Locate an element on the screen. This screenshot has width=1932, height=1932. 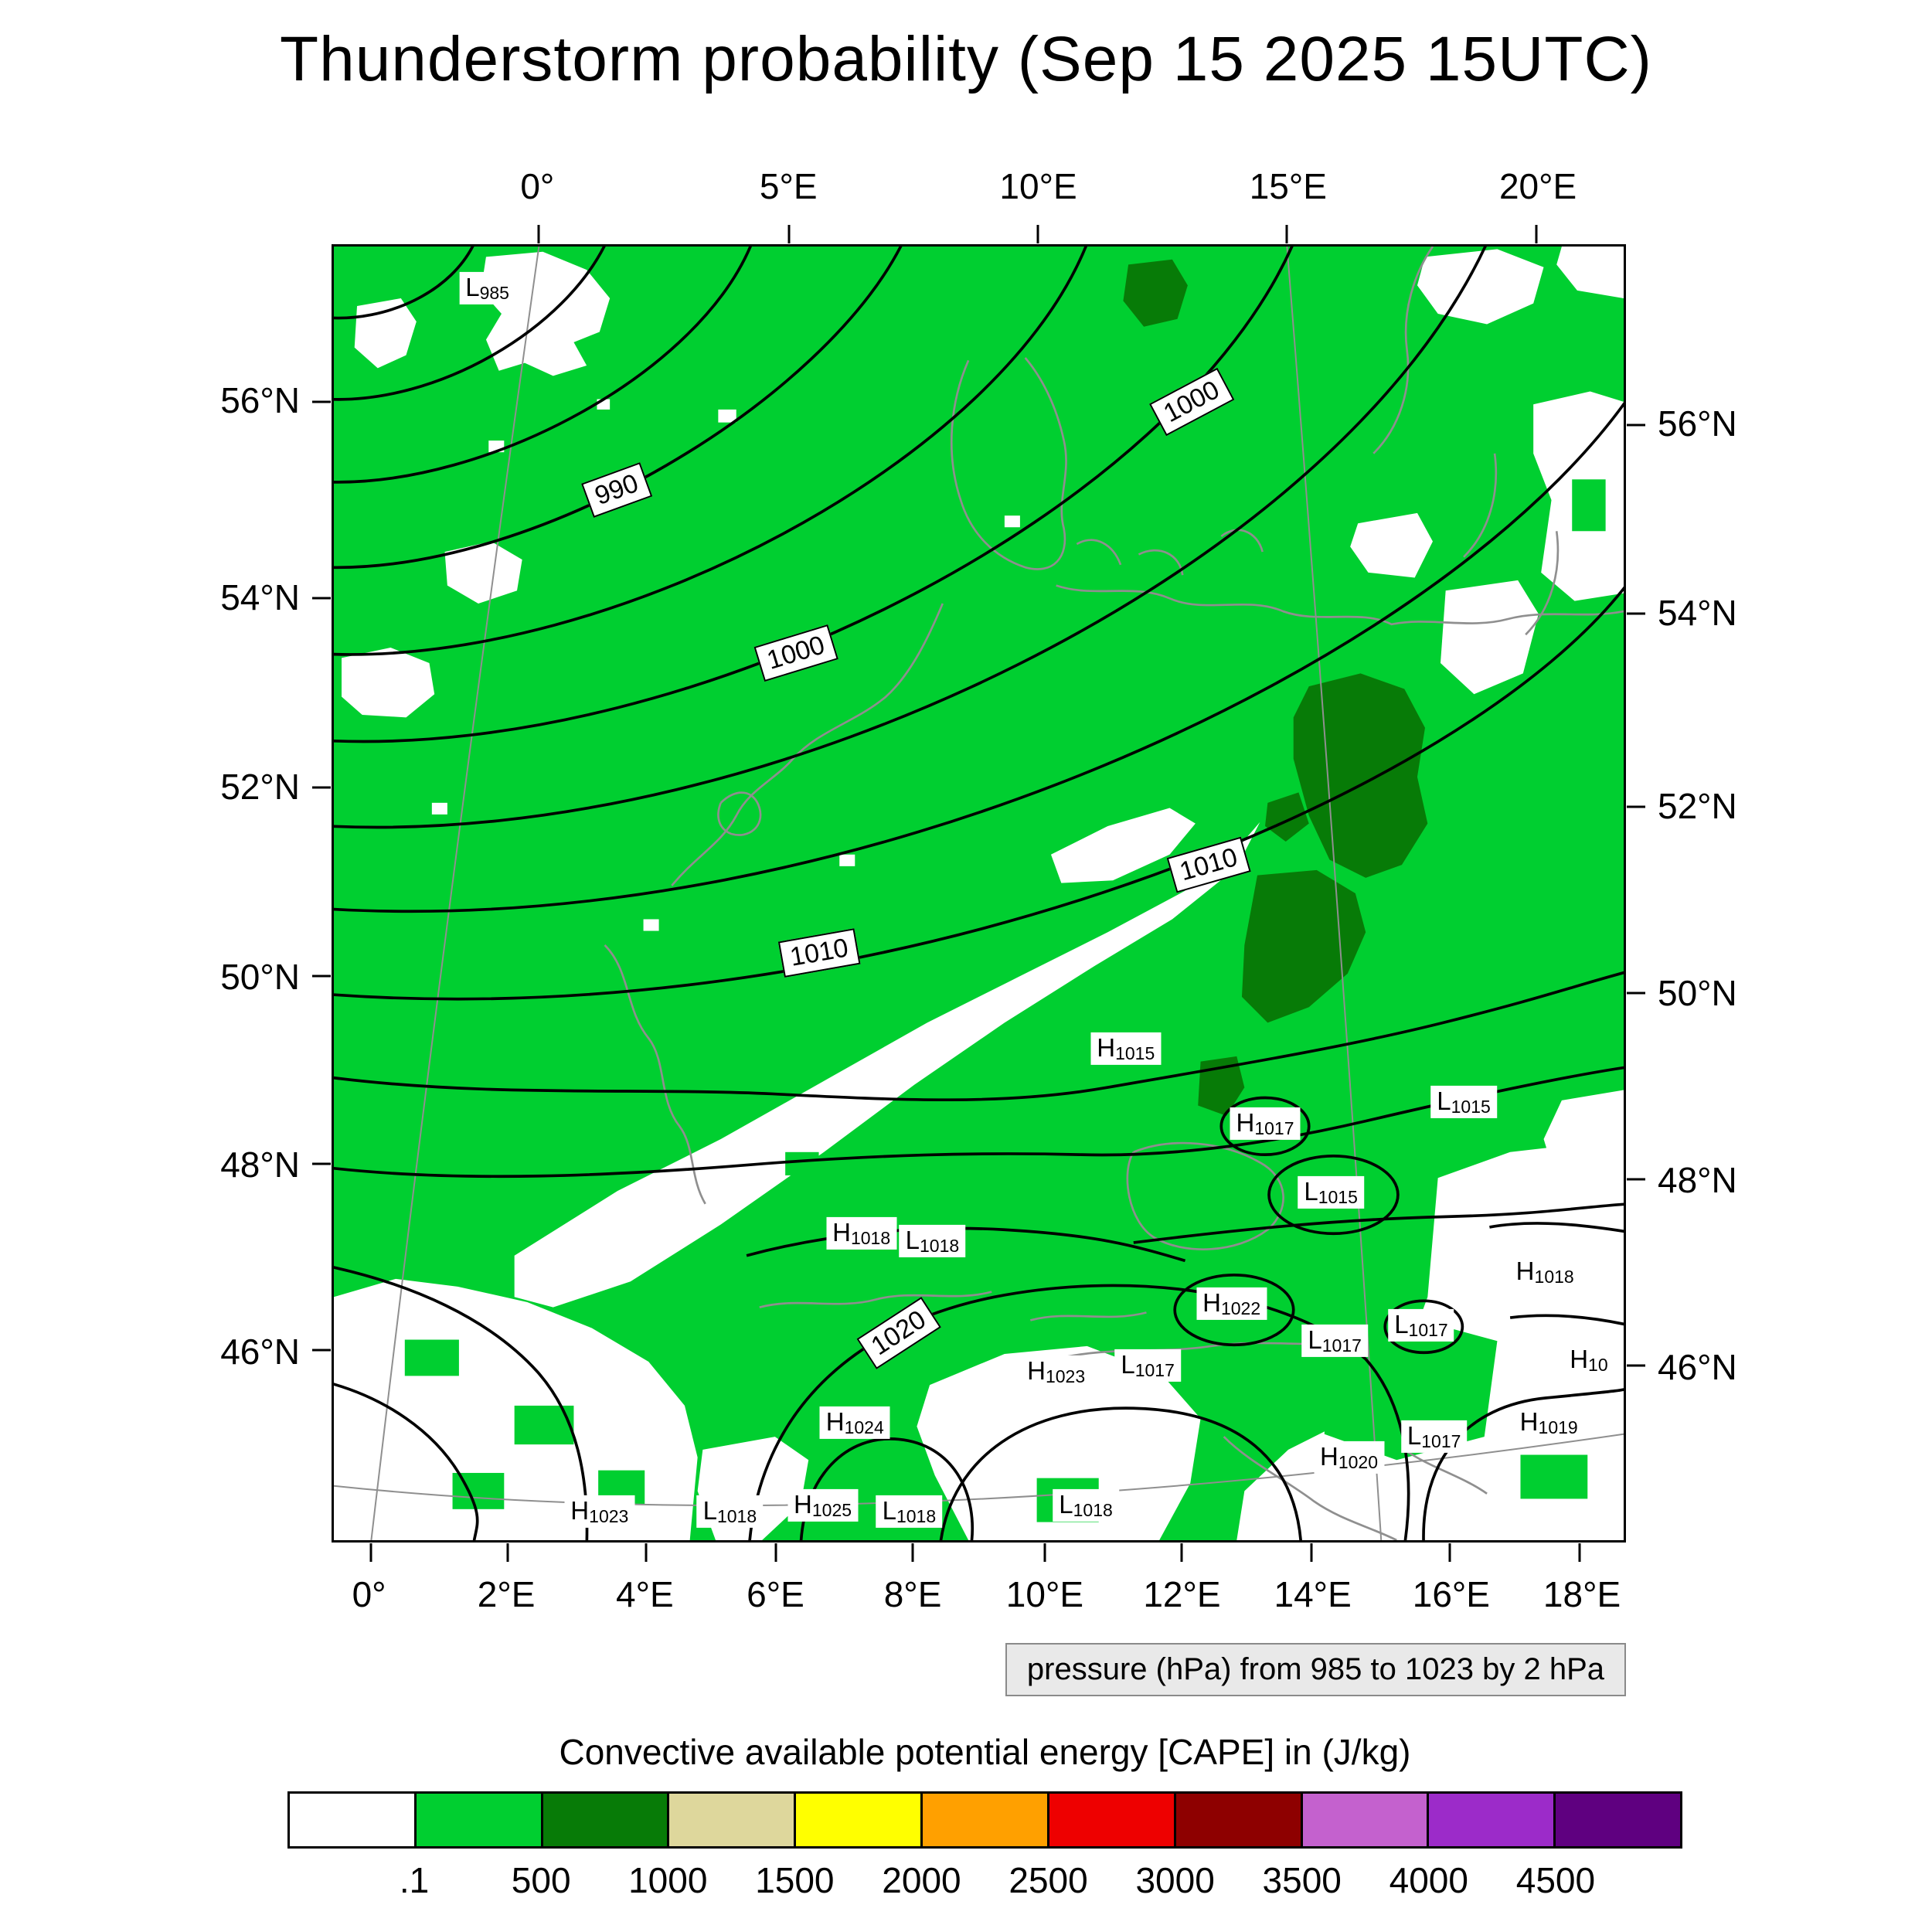
pressure-center-value: 1023 is located at coordinates (609, 1517).